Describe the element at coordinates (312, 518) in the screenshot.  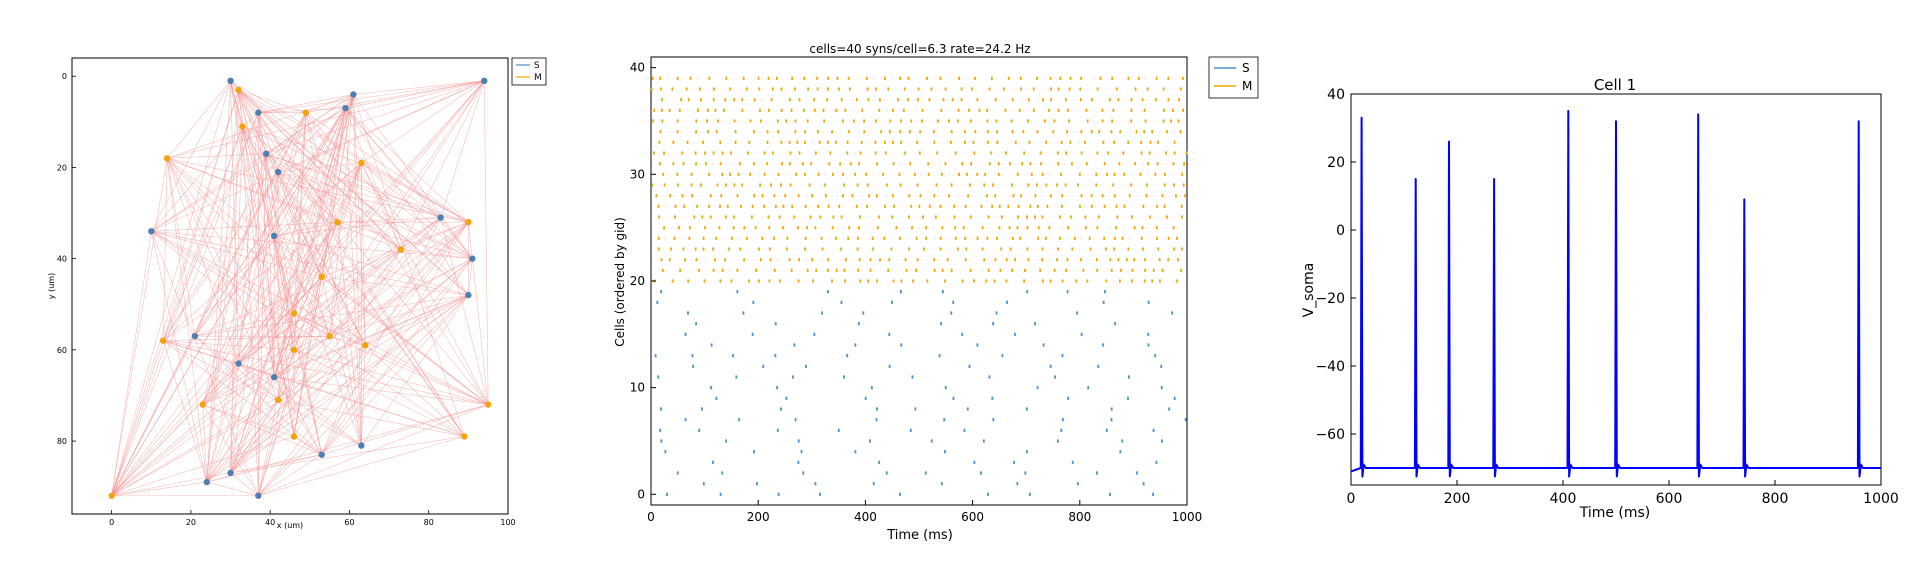
I see `network-x-ticks: 0 20 40 60 80 100` at that location.